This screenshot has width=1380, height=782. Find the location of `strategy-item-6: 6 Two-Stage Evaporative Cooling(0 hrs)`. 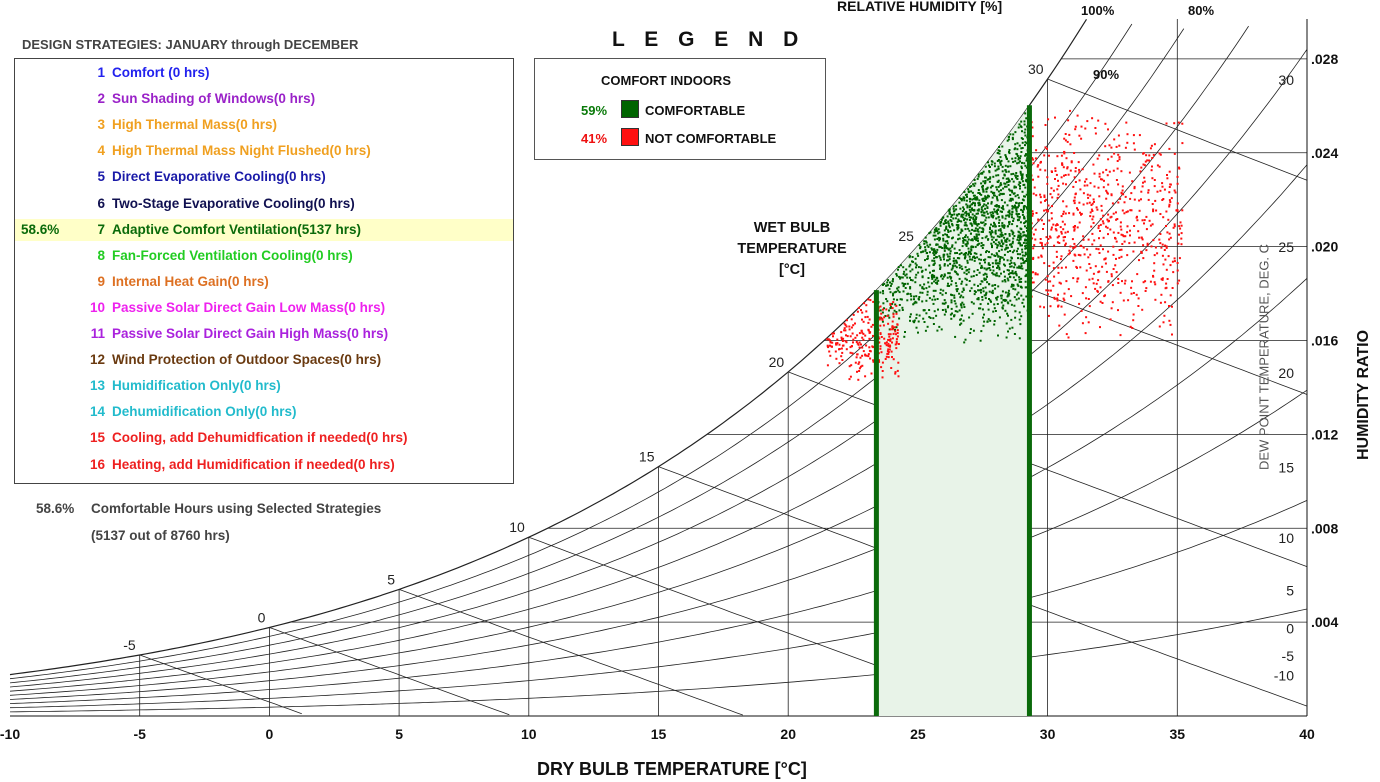

strategy-item-6: 6 Two-Stage Evaporative Cooling(0 hrs) is located at coordinates (264, 204).